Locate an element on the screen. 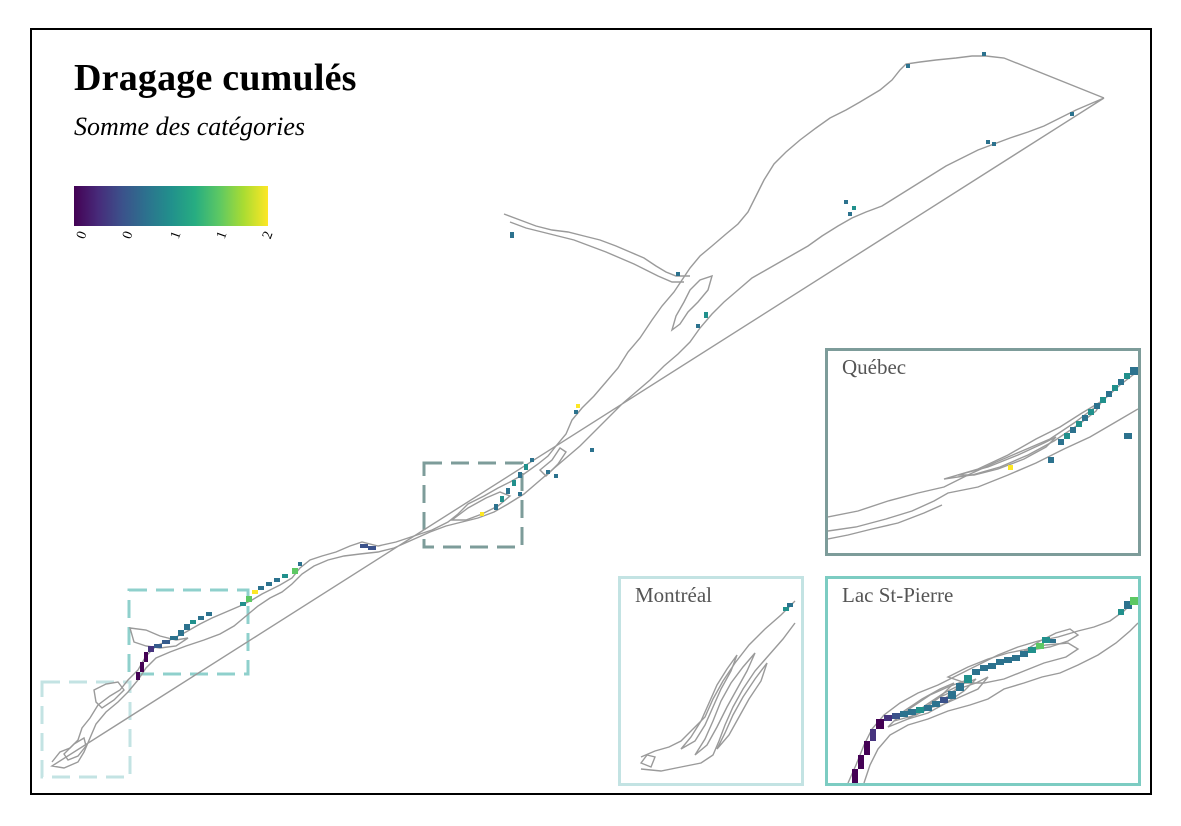  inset-lac-st-pierre: Lac St-Pierre is located at coordinates (983, 681).